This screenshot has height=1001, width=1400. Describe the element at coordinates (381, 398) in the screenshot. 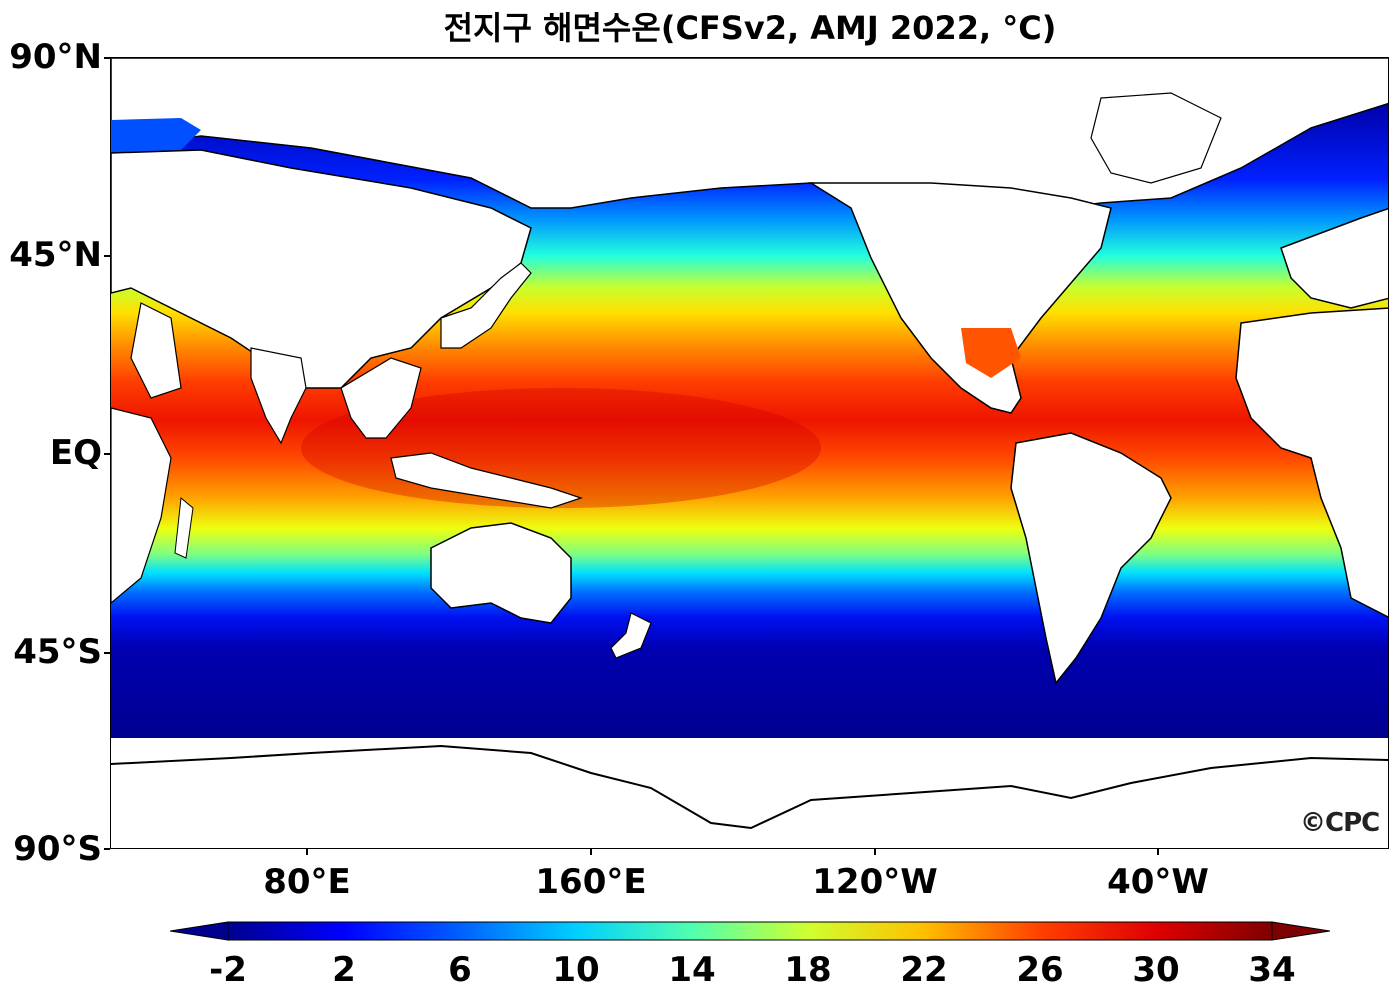

I see `se-asia-land` at that location.